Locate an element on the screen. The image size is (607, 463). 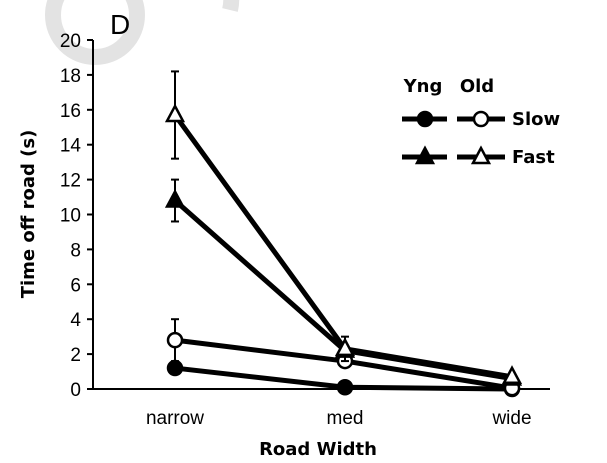
watermark is located at coordinates (142, 32).